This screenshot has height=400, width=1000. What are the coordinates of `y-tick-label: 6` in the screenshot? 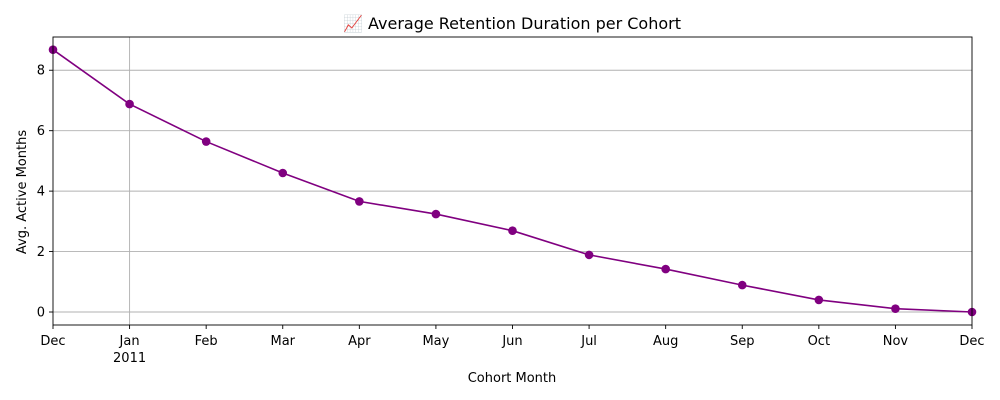 It's located at (41, 131).